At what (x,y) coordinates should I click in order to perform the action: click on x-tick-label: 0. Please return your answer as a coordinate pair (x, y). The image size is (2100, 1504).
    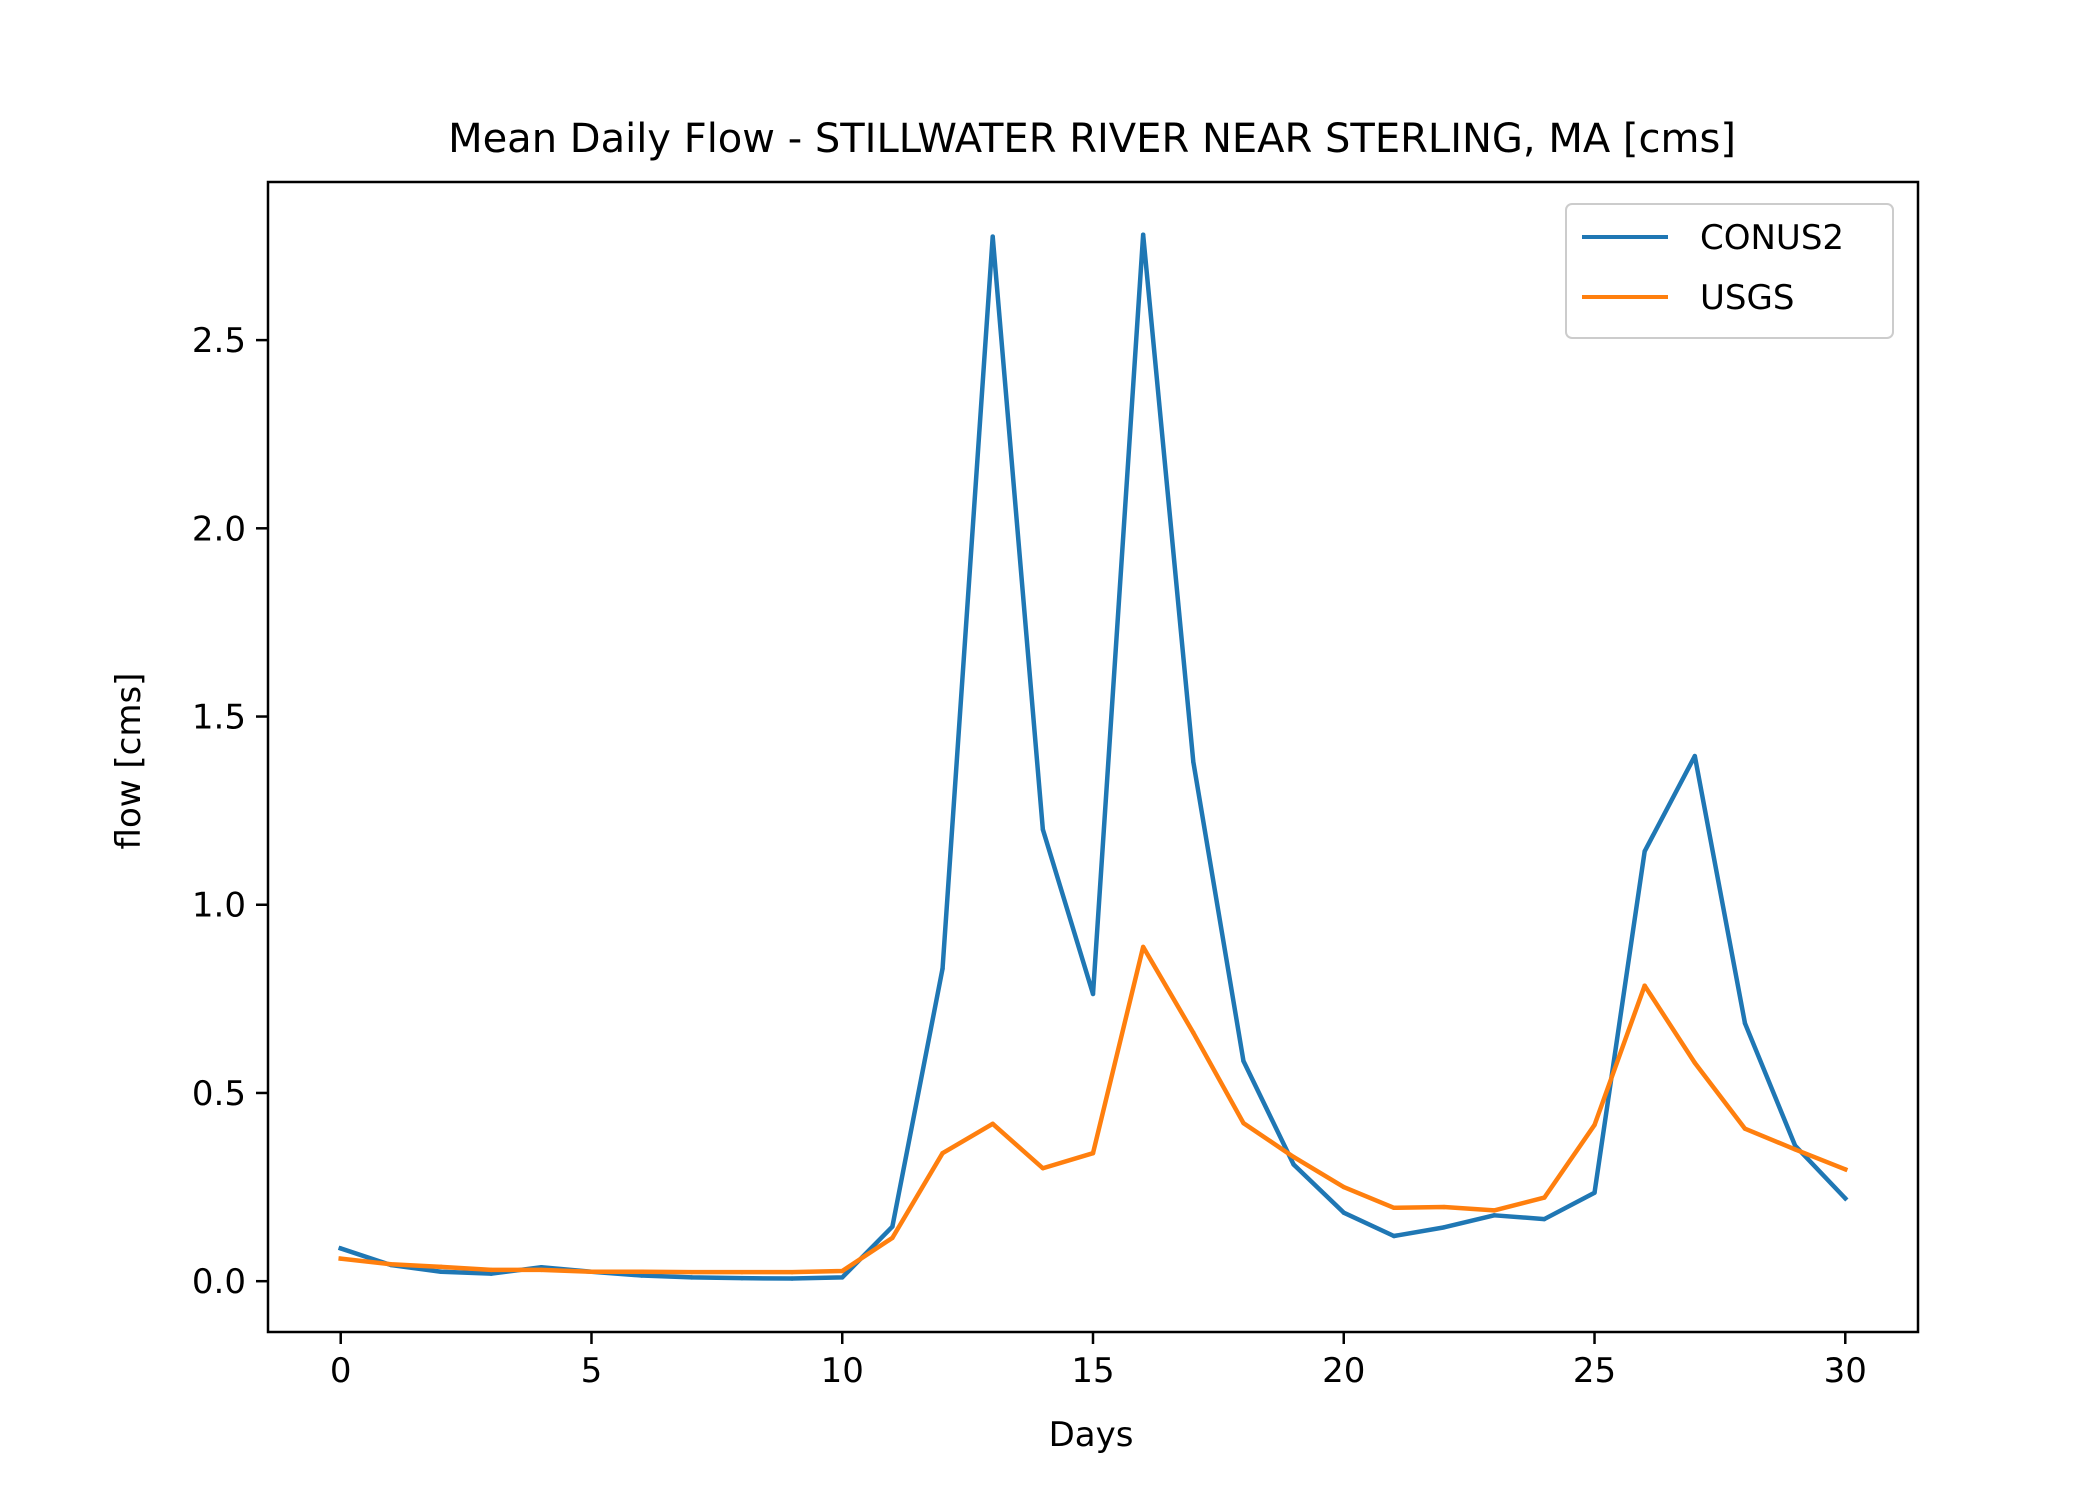
    Looking at the image, I should click on (341, 1371).